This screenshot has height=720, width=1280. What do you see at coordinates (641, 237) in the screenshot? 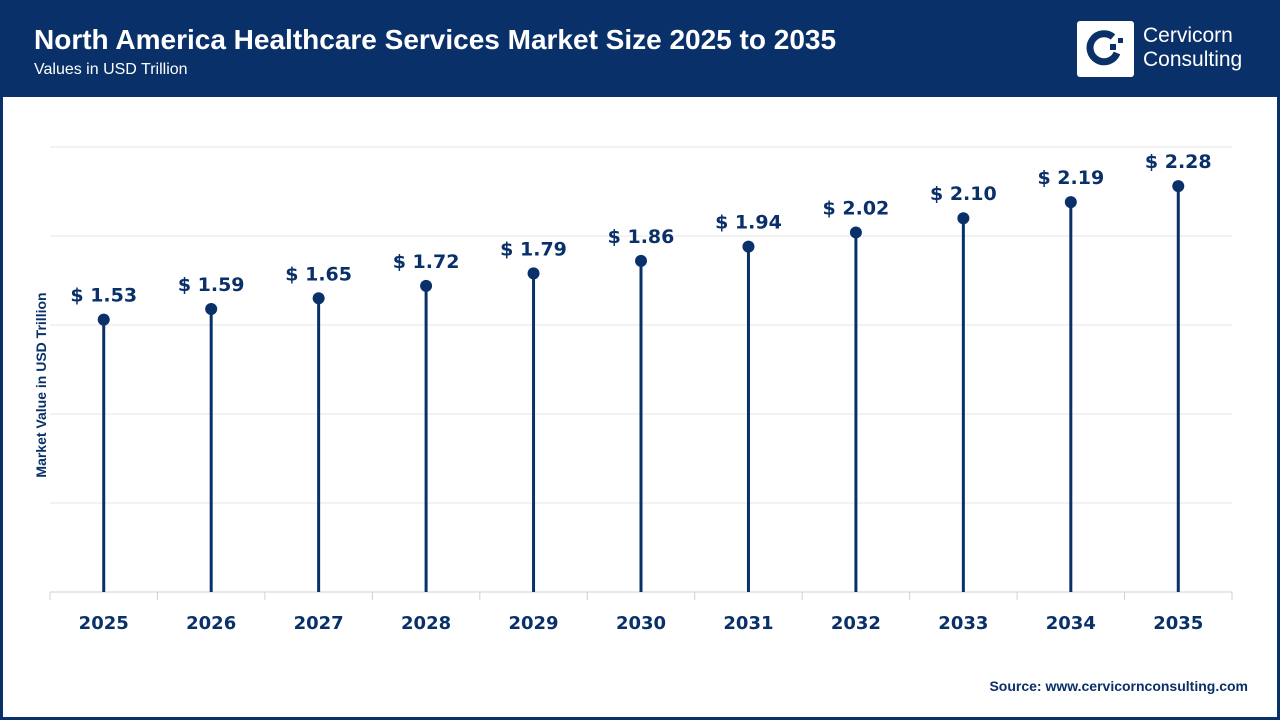
I see `data-label: $ 1.86` at bounding box center [641, 237].